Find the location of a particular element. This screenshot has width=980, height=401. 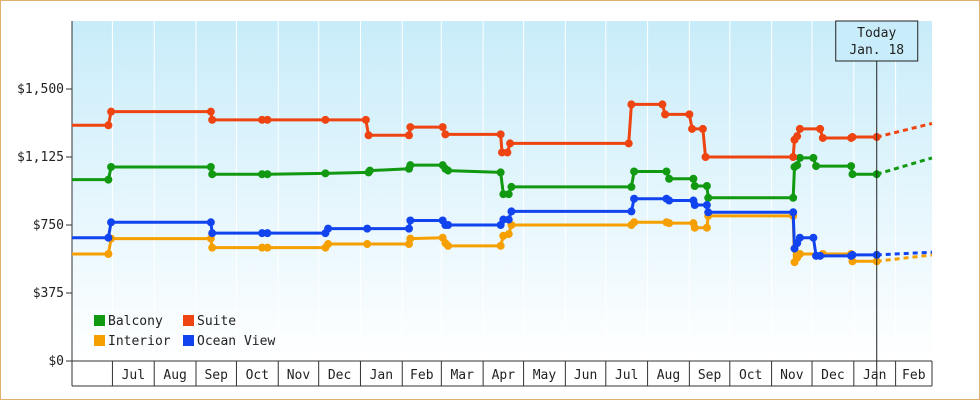

series-suite is located at coordinates (502, 130).